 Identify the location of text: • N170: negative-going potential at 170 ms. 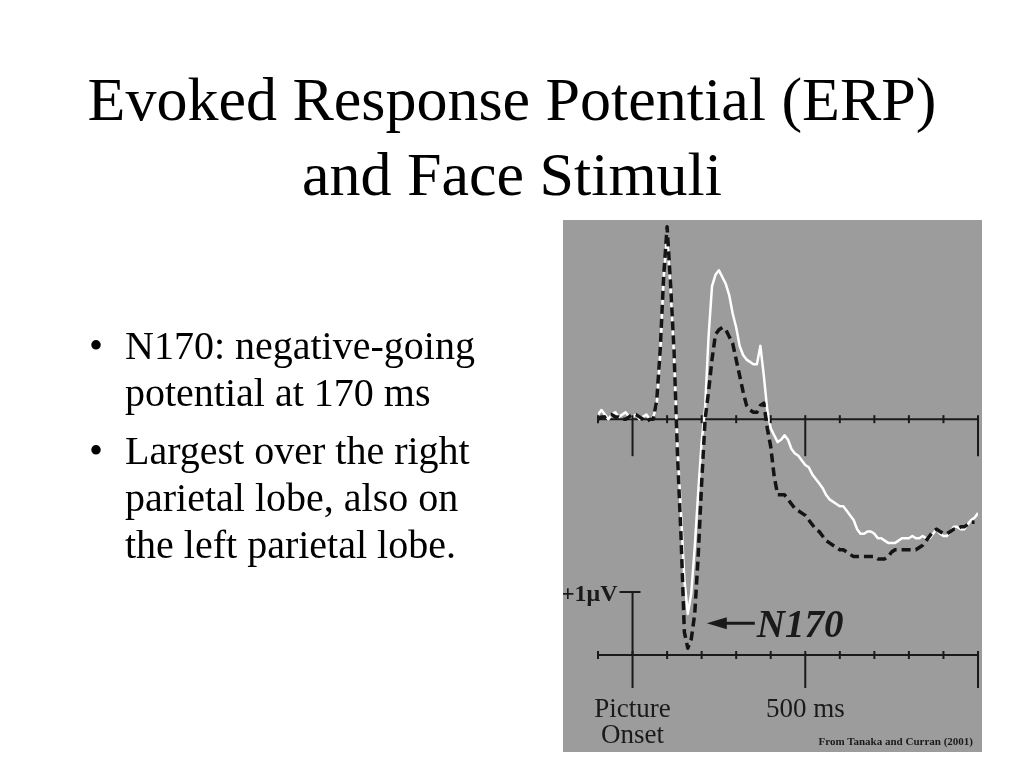
(282, 368).